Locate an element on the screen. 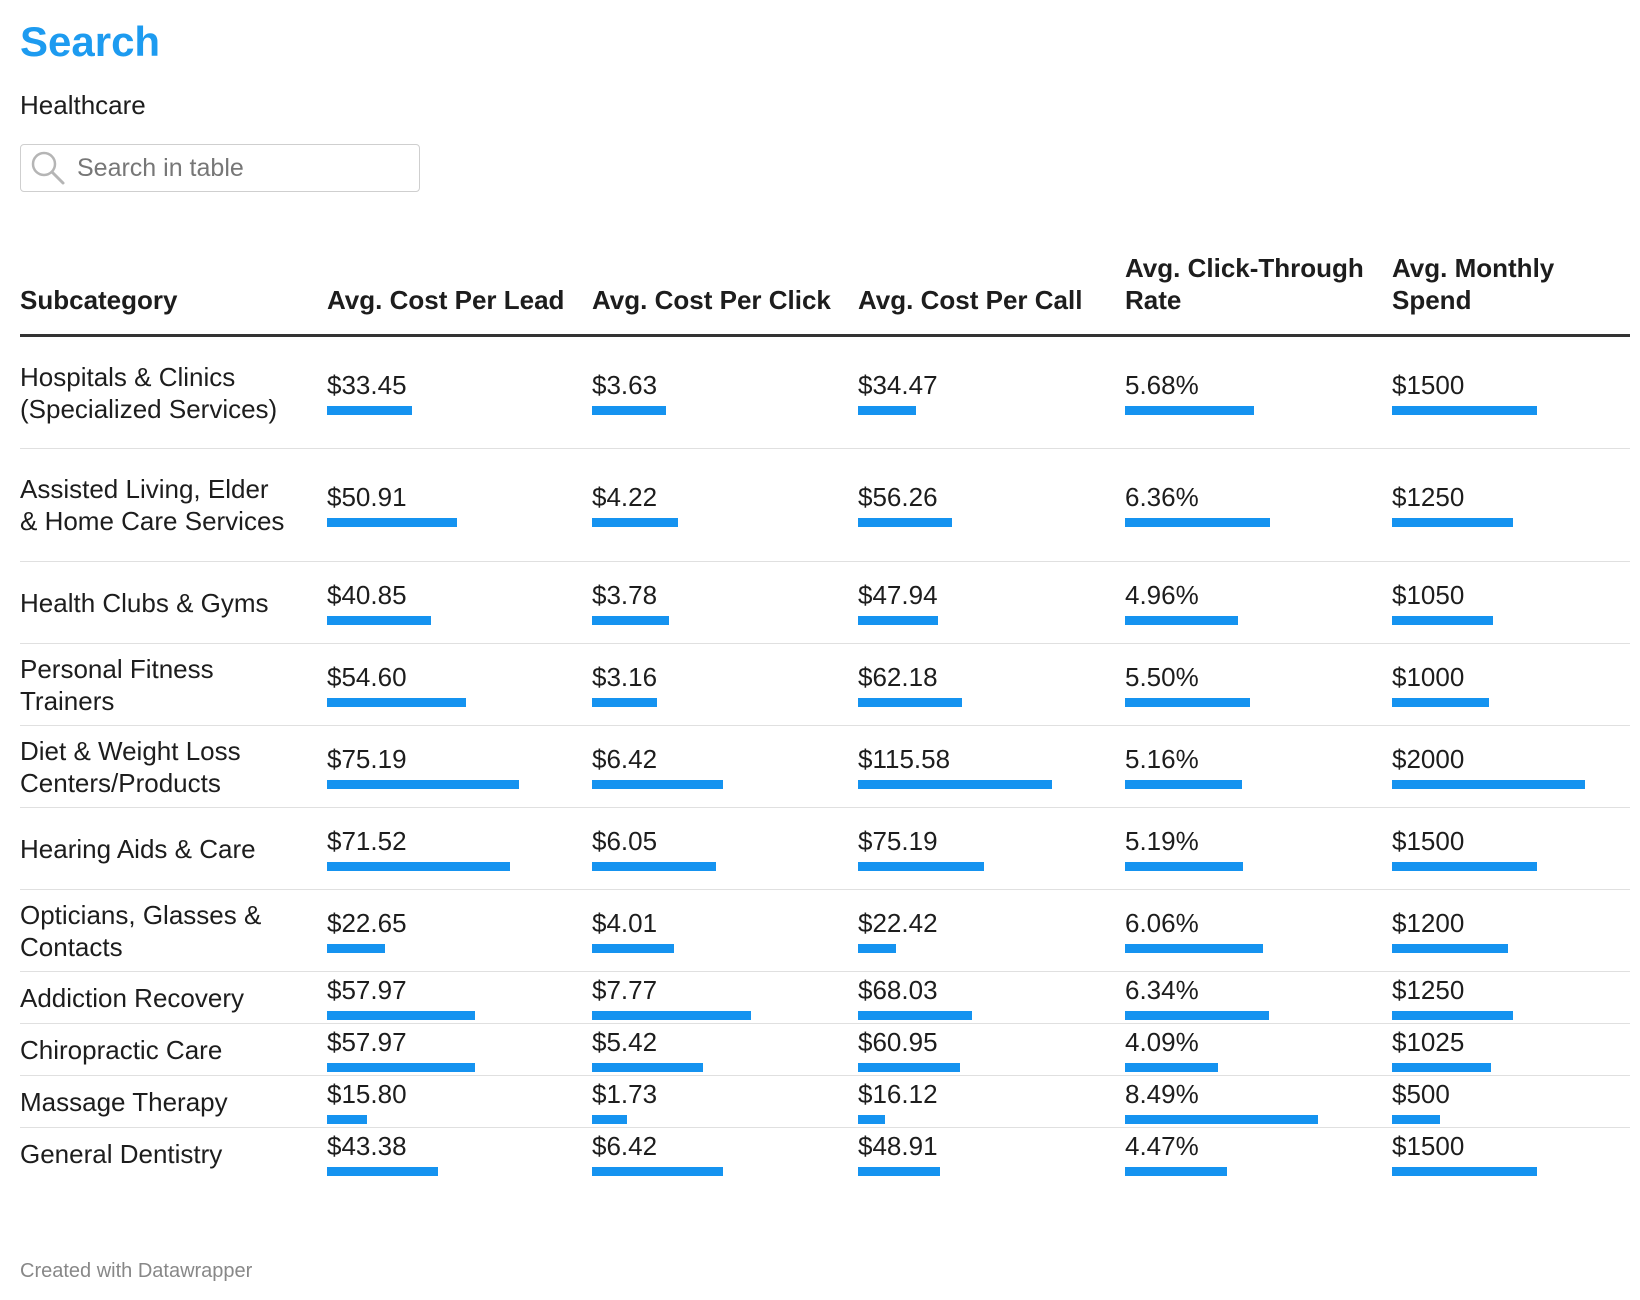 This screenshot has width=1640, height=1300. cost-per-call-value: $75.19 is located at coordinates (898, 840).